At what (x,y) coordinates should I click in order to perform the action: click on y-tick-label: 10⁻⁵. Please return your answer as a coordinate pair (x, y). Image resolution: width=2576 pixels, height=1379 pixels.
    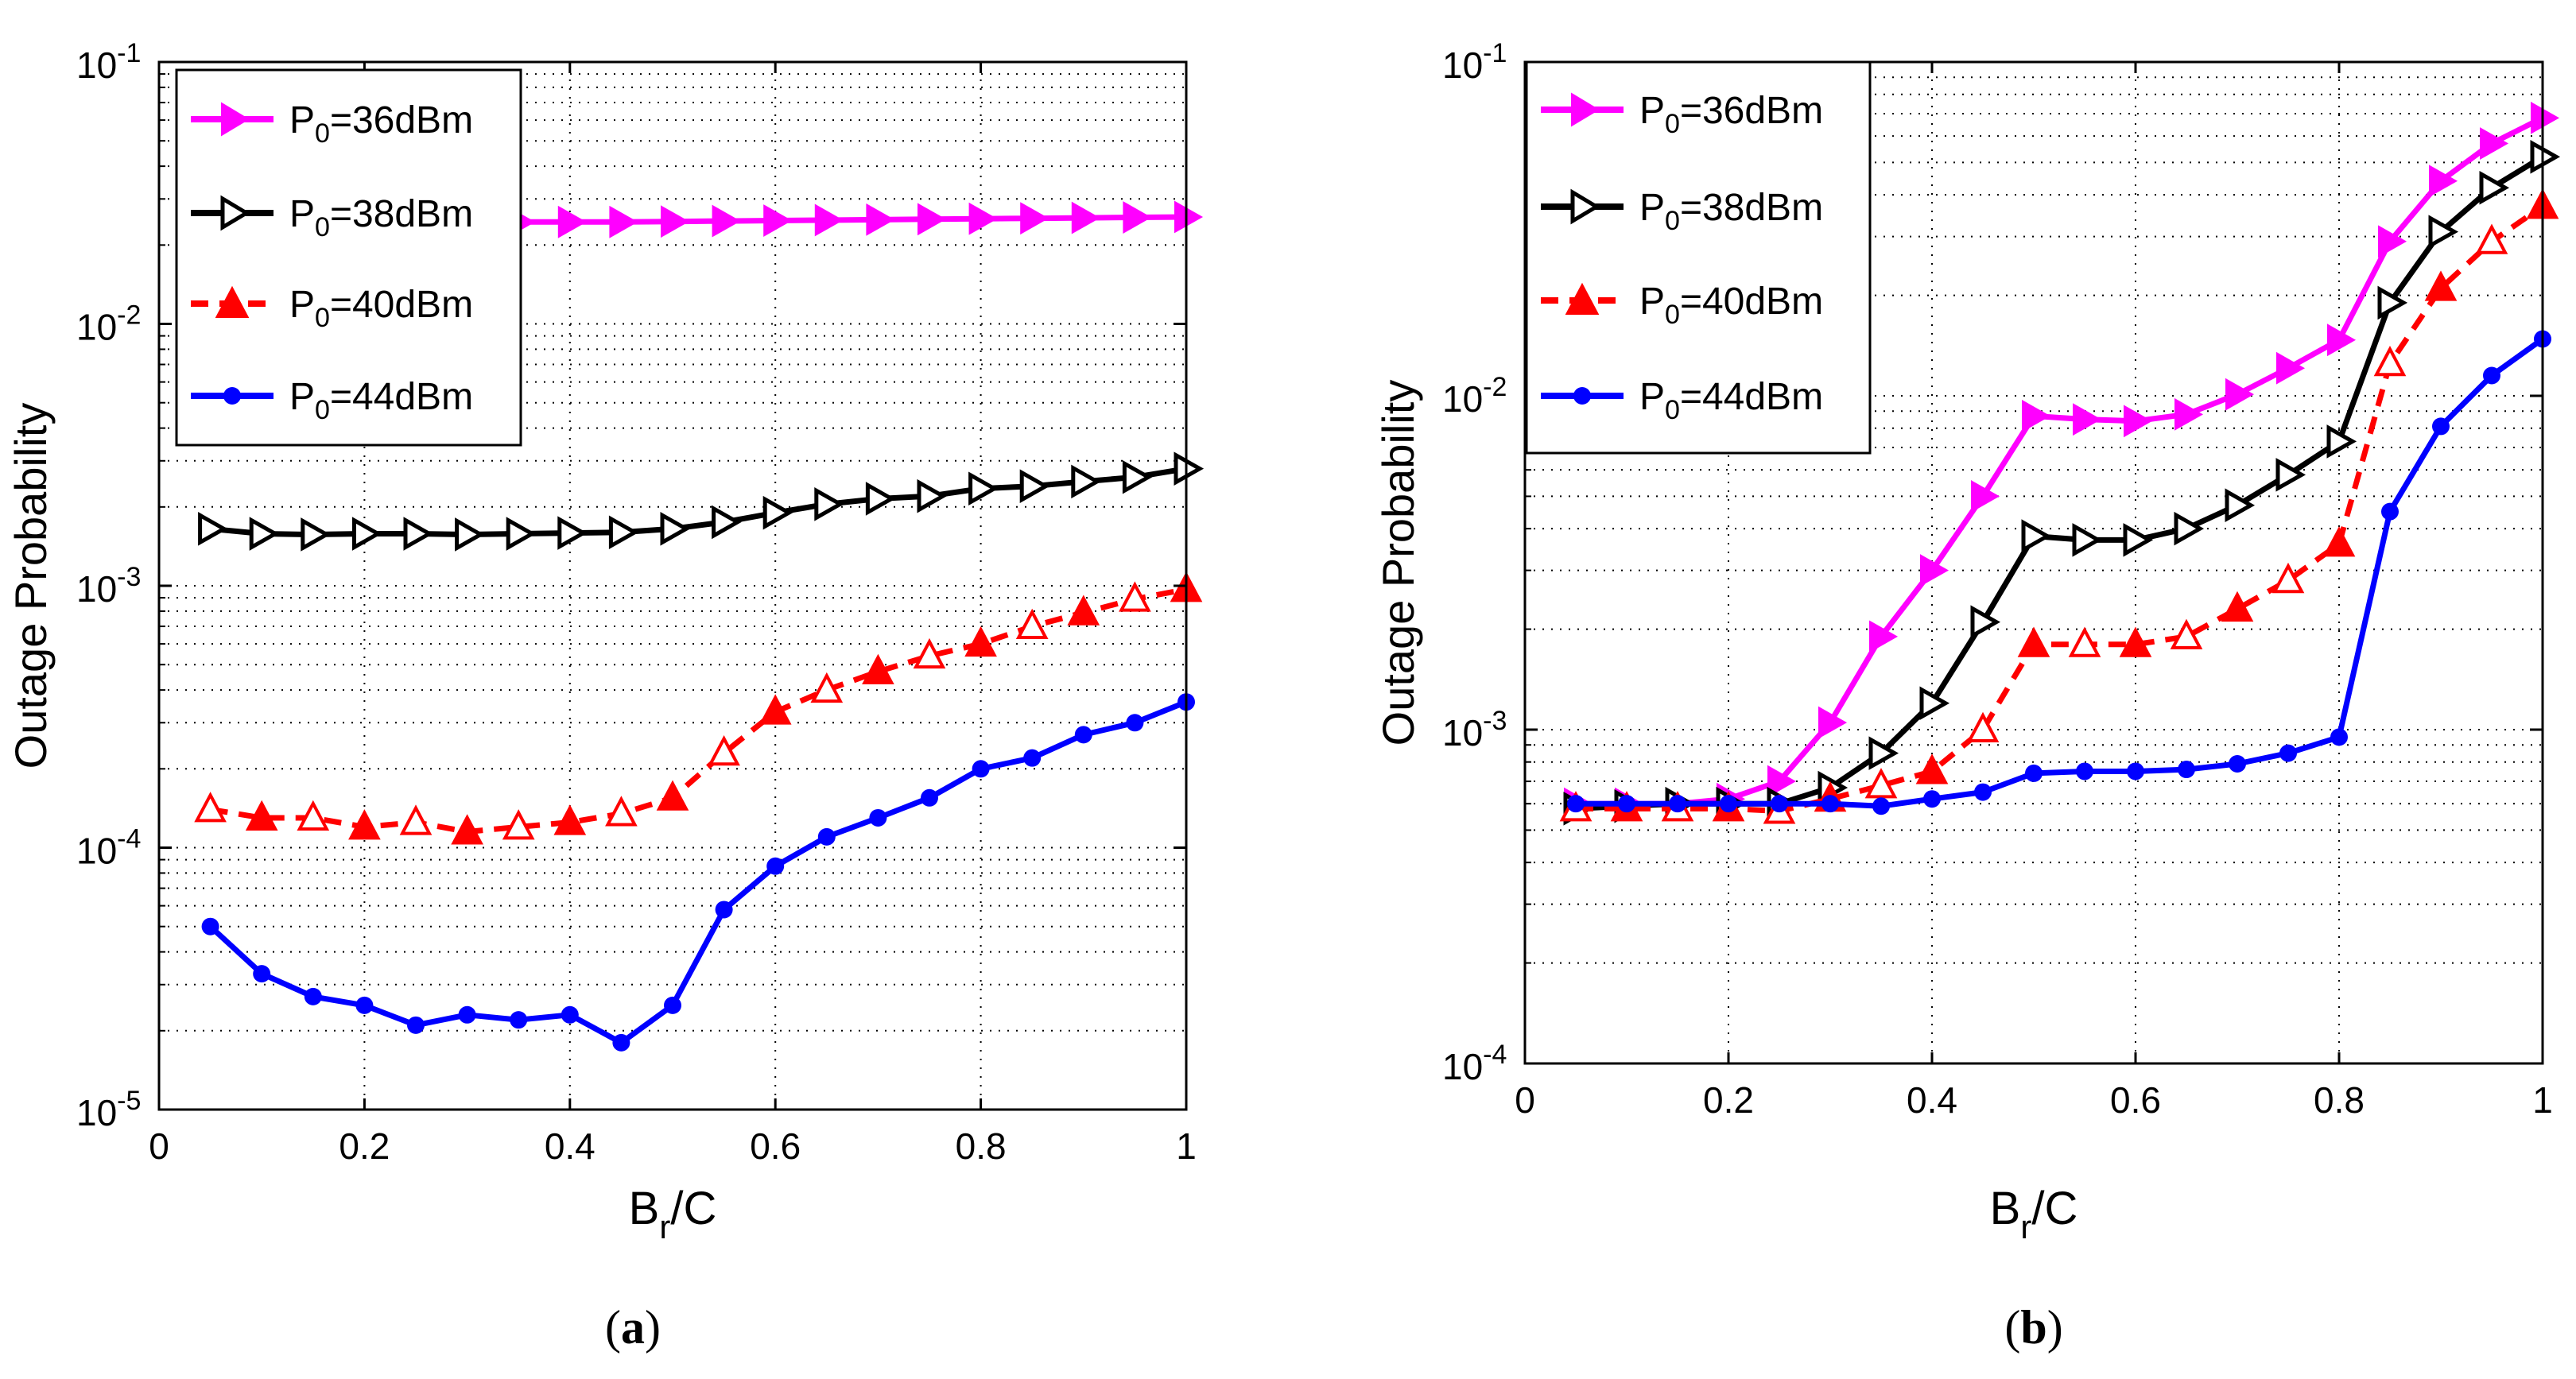
    Looking at the image, I should click on (109, 1109).